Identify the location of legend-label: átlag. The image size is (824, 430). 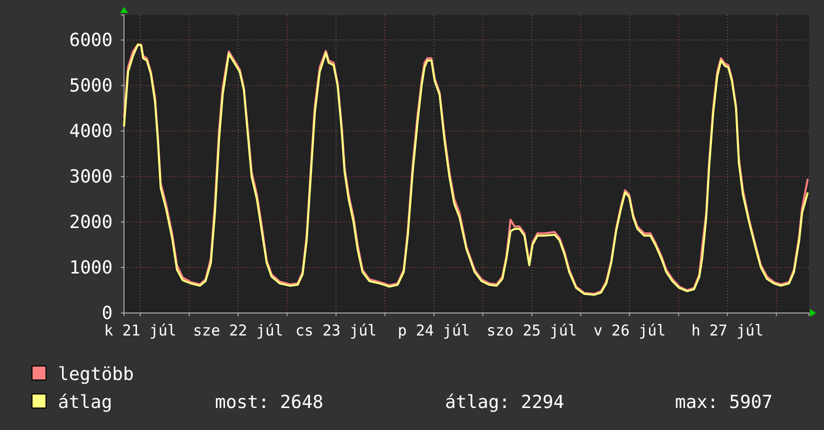
(85, 402).